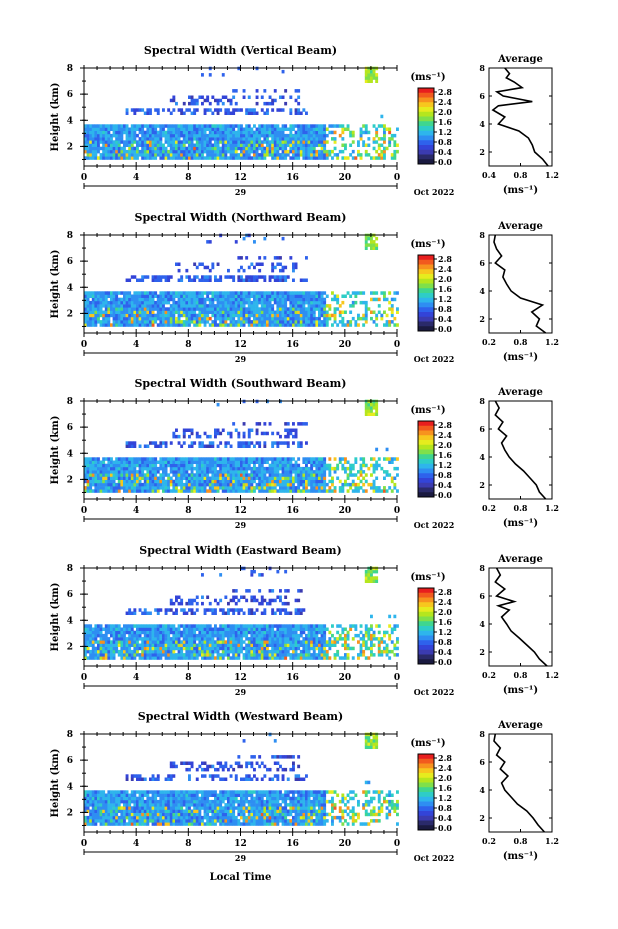  What do you see at coordinates (292, 178) in the screenshot?
I see `x-tick-label: 16` at bounding box center [292, 178].